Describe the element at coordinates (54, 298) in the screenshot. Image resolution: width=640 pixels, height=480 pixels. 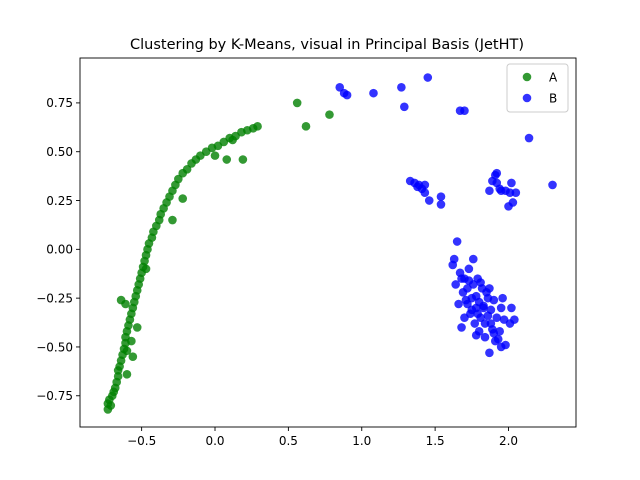
I see `y-tick-label: −0.25` at that location.